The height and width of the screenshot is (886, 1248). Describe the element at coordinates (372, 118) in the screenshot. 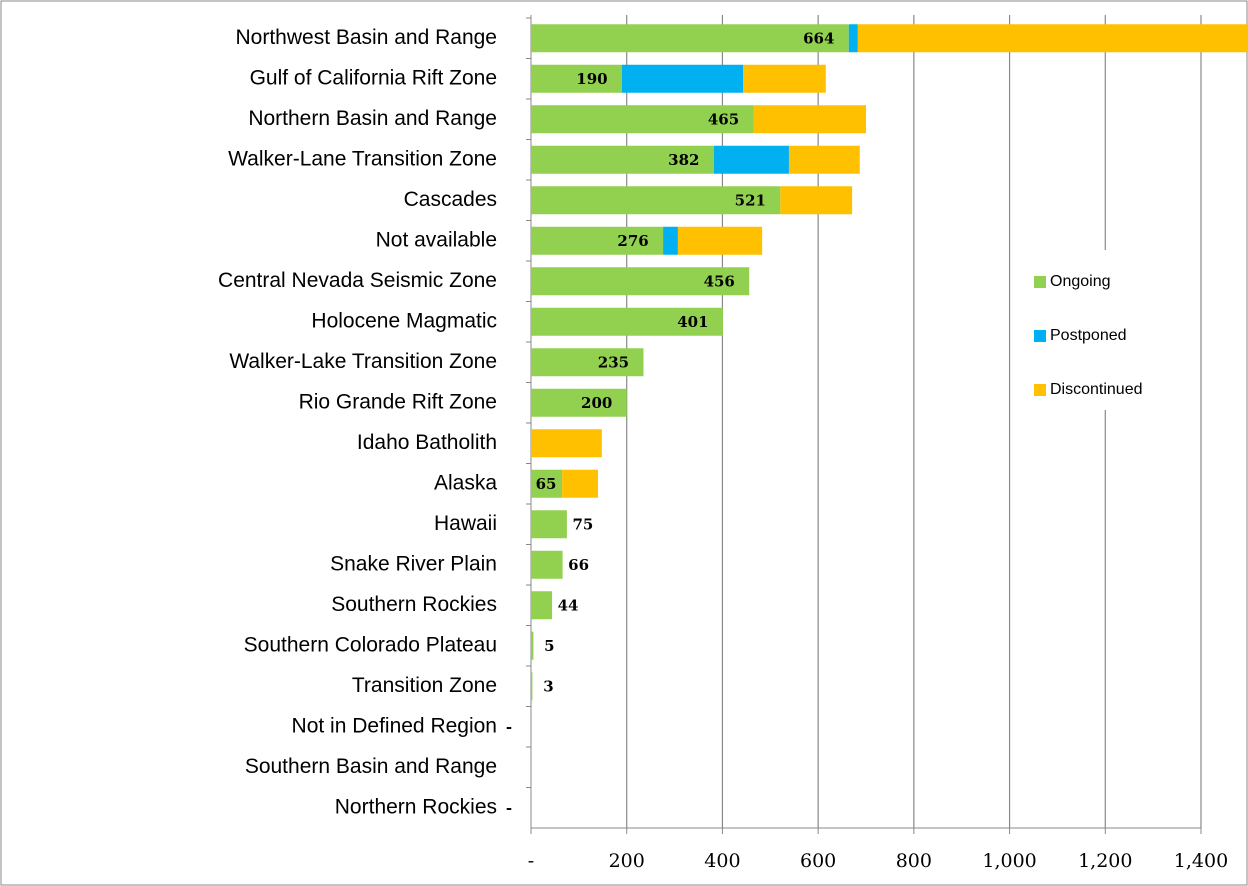

I see `y-tick-label: Northern Basin and Range` at that location.